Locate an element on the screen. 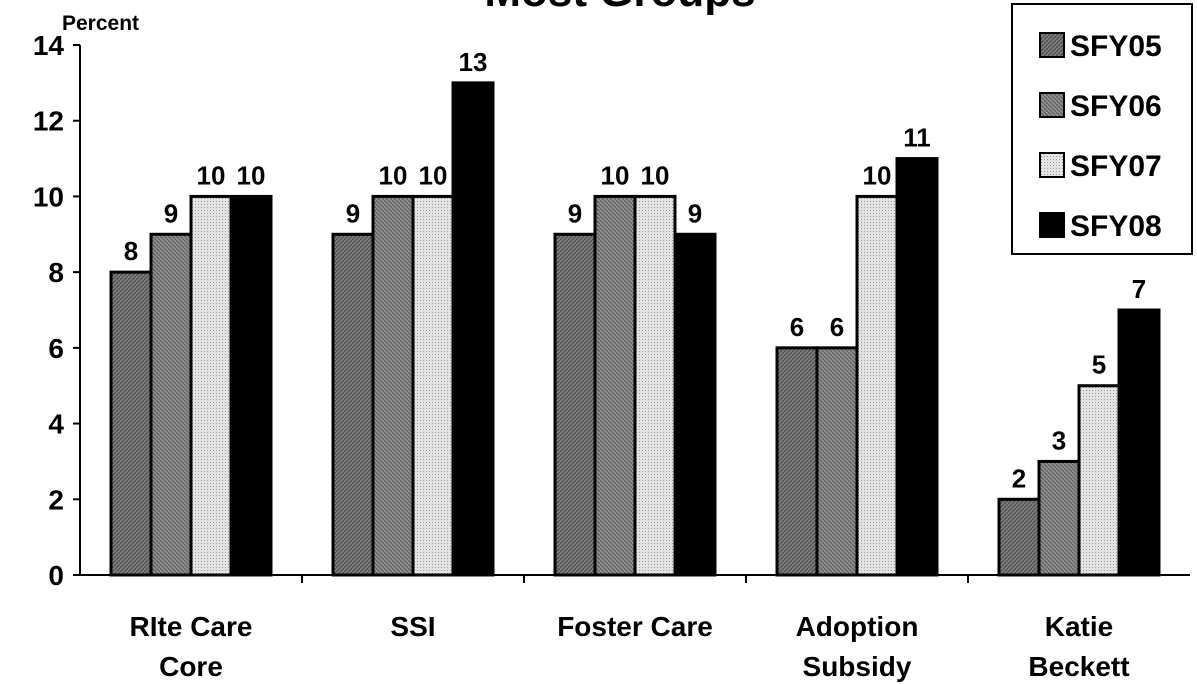 This screenshot has height=684, width=1197. y-tick-label: 2 is located at coordinates (56, 499).